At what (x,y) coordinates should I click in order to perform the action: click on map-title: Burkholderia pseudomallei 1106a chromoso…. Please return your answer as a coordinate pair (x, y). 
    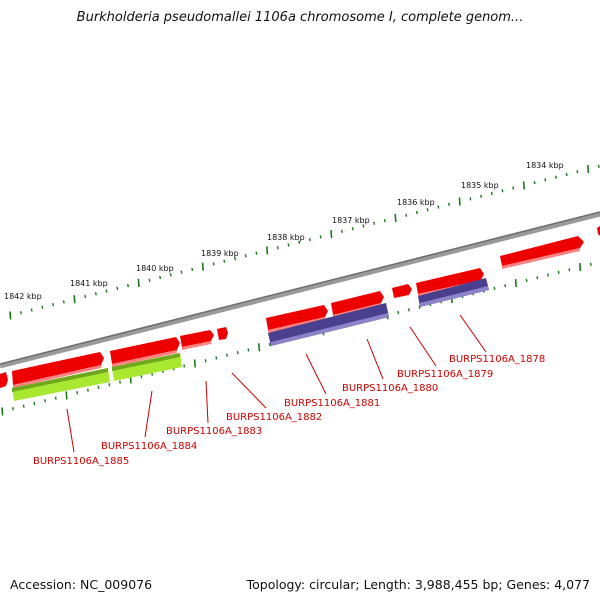
    Looking at the image, I should click on (300, 17).